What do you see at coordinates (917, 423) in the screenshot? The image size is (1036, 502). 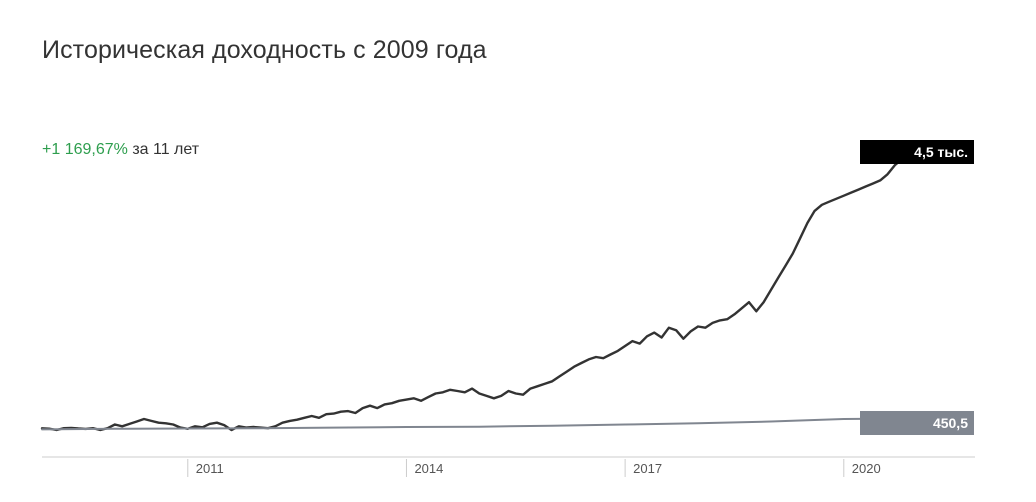 I see `benchmark-end-badge` at bounding box center [917, 423].